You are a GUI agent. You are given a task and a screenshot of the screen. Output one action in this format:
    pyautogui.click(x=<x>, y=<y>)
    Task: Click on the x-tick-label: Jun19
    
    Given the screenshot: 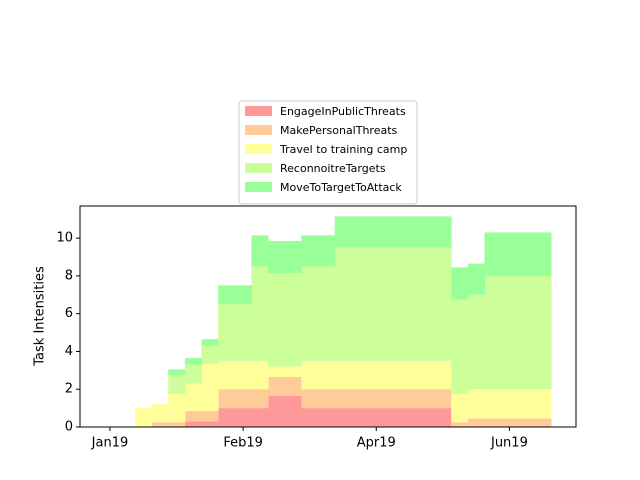 What is the action you would take?
    pyautogui.click(x=509, y=443)
    